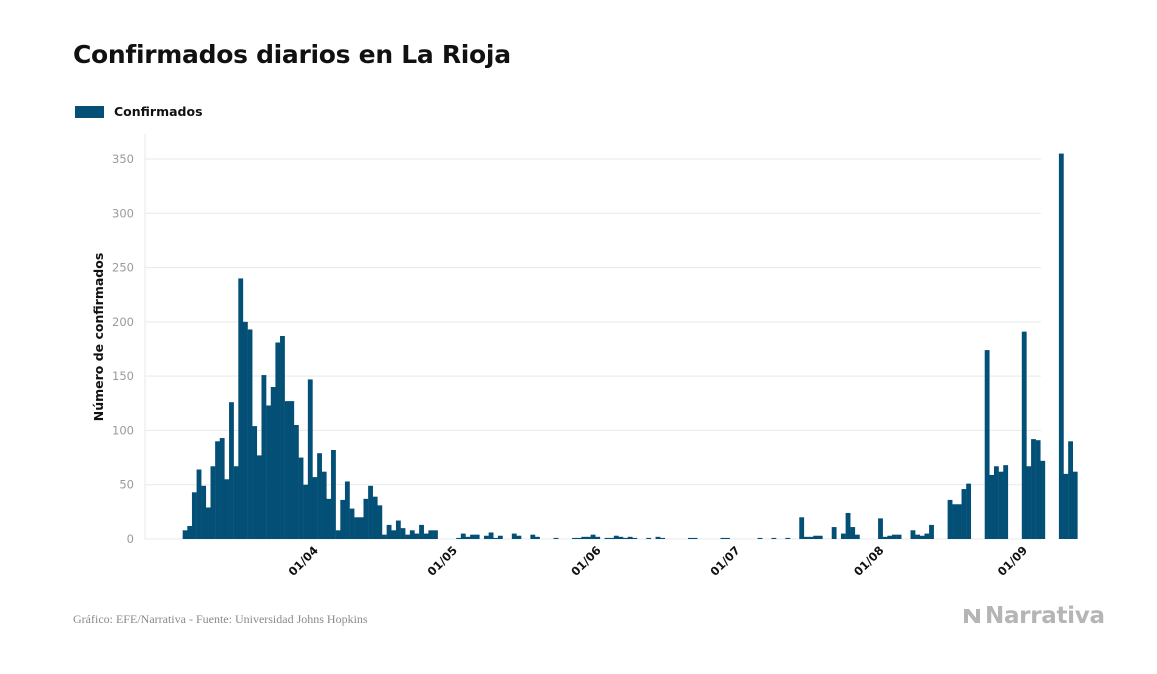 This screenshot has height=674, width=1157. What do you see at coordinates (130, 539) in the screenshot?
I see `y-tick-label: 0` at bounding box center [130, 539].